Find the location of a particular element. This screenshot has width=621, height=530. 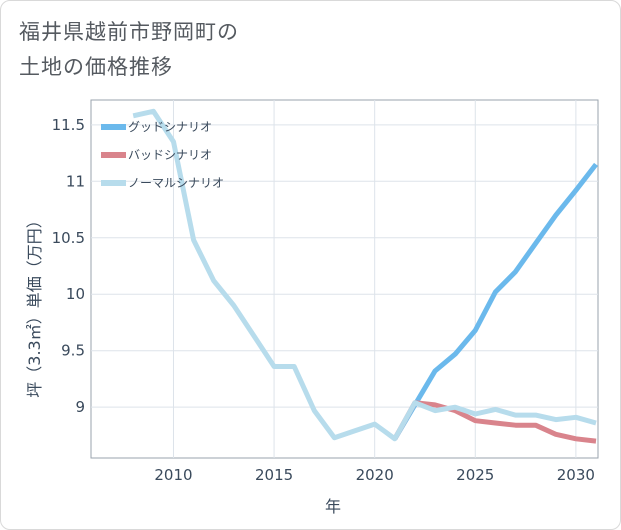

x-tick-label: 2020 is located at coordinates (375, 475).